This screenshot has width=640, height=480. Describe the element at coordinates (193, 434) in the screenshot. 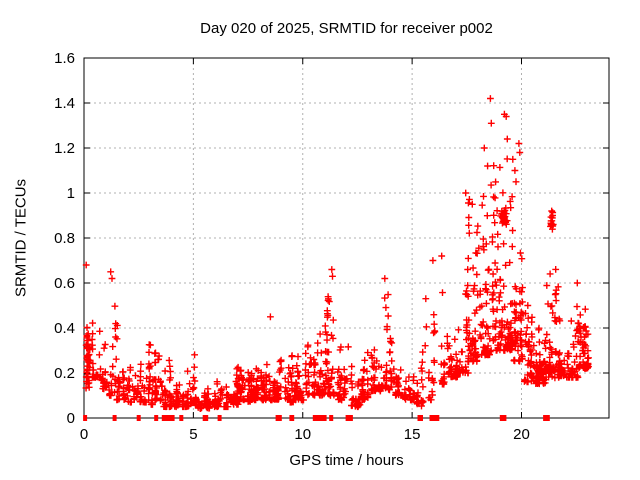

I see `svg-text: 5` at that location.